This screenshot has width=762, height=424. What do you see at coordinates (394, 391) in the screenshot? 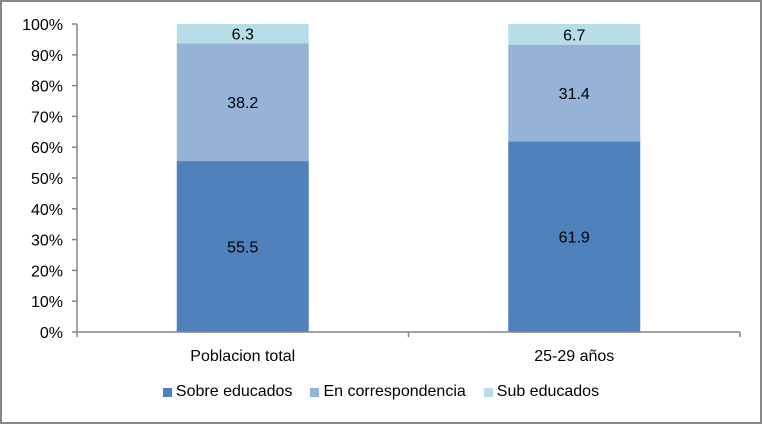
I see `legend-label: En correspondencia` at bounding box center [394, 391].